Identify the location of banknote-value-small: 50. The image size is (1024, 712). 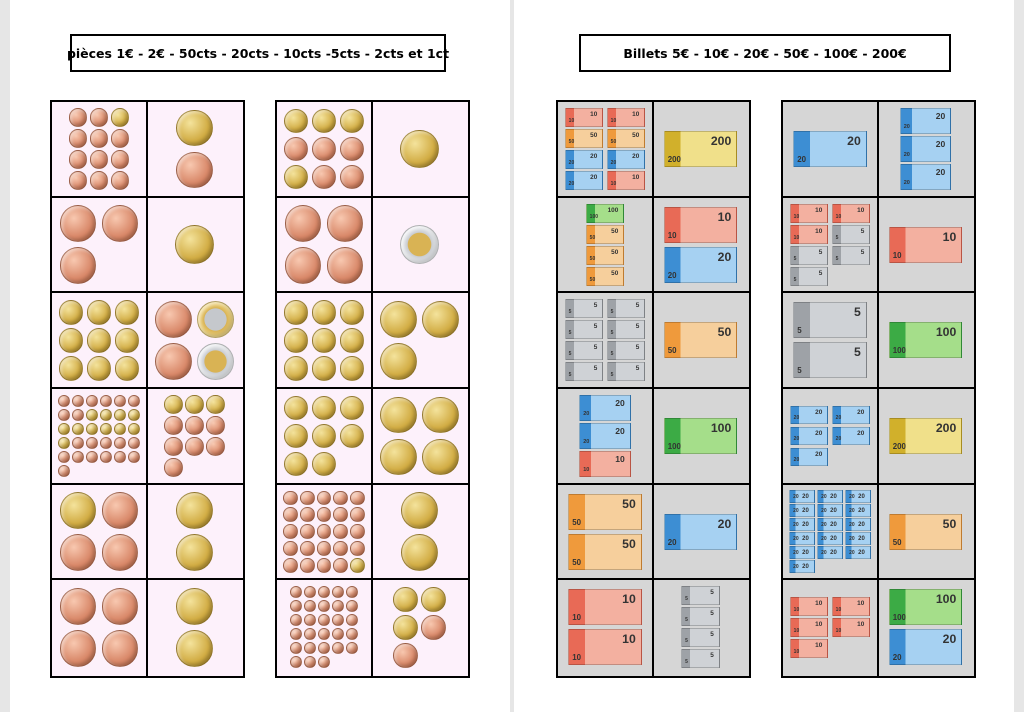
(614, 142).